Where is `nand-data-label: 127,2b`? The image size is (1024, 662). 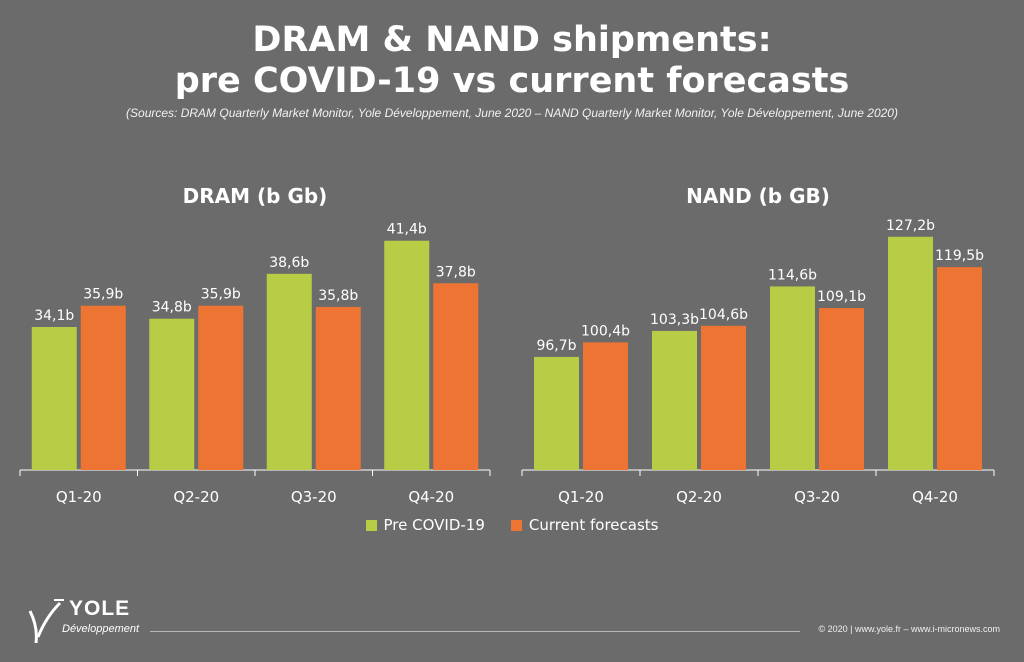 nand-data-label: 127,2b is located at coordinates (910, 226).